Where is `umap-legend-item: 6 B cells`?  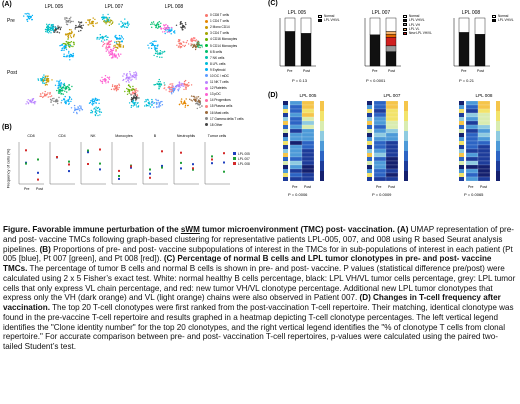
umap-legend-item: 6 B cells is located at coordinates (233, 52).